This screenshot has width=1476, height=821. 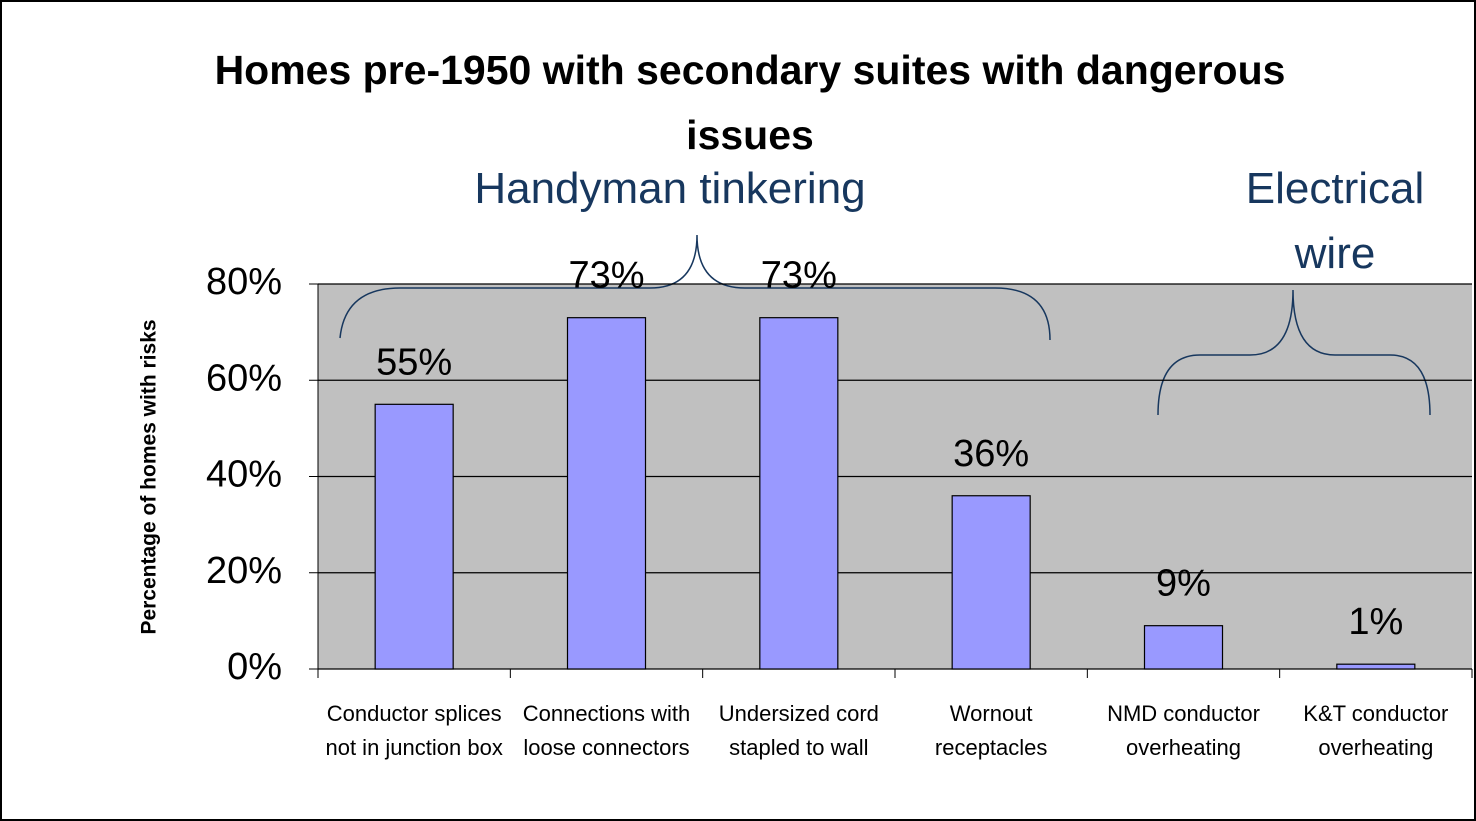 I want to click on x-tick-label: Connections with loose connectors, so click(x=606, y=730).